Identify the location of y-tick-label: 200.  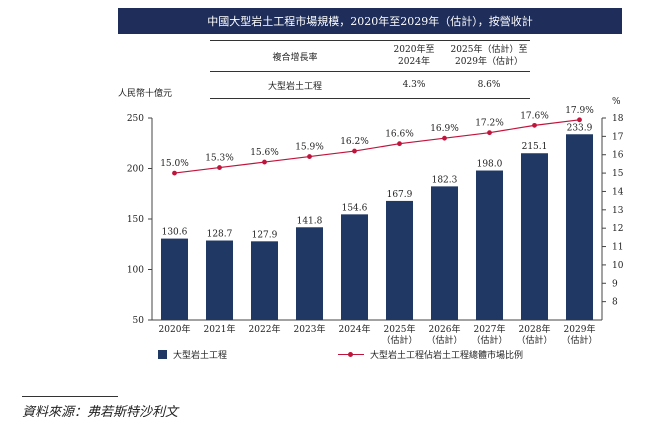
(135, 170).